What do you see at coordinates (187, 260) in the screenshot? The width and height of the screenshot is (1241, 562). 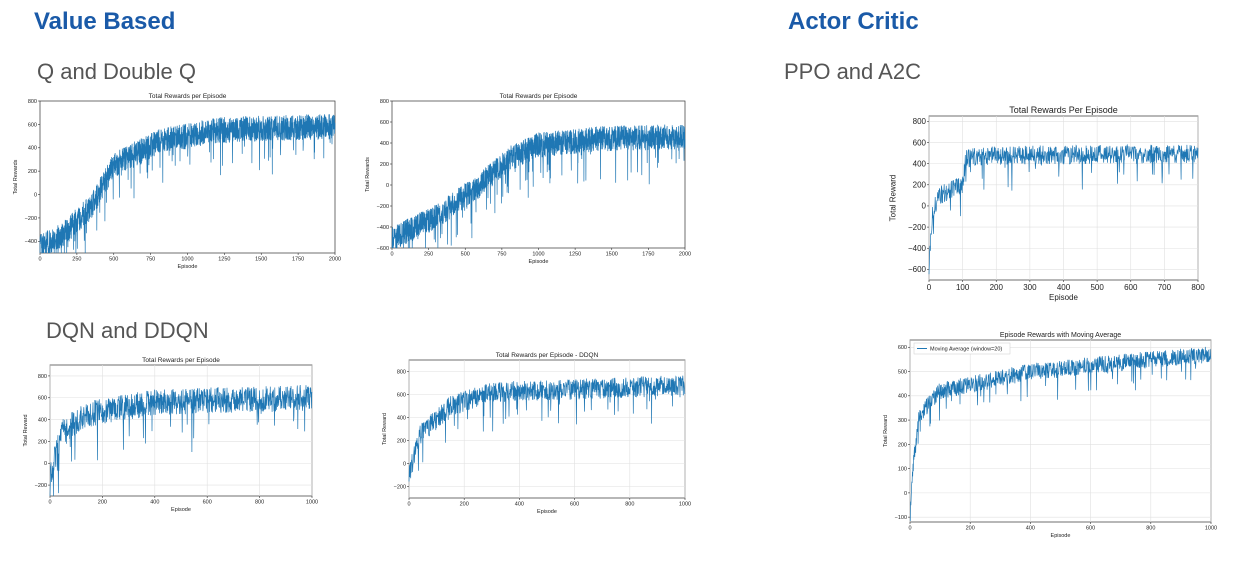 I see `q-x-tick-label: 1000` at bounding box center [187, 260].